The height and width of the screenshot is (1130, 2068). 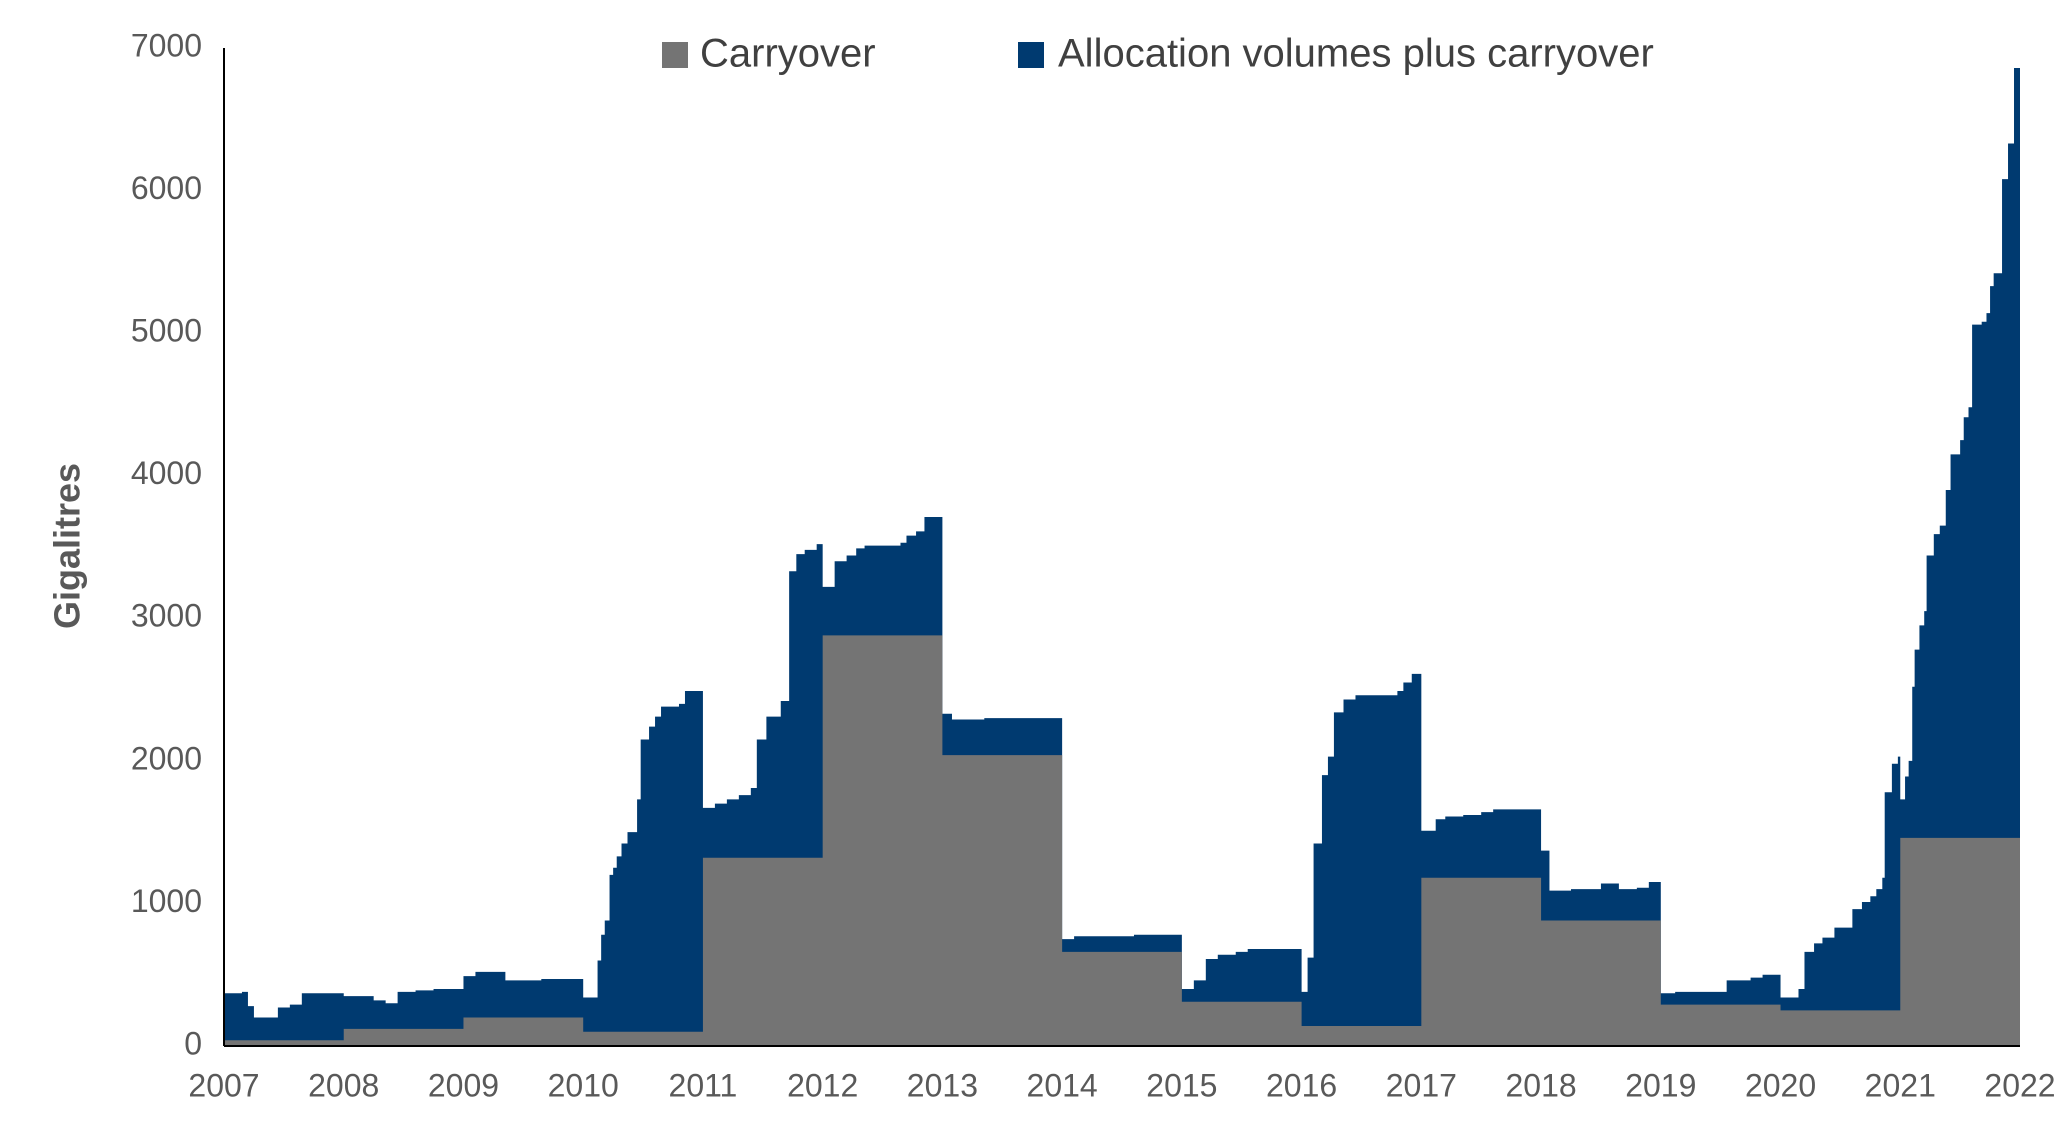 What do you see at coordinates (166, 45) in the screenshot?
I see `y-tick-label: 7000` at bounding box center [166, 45].